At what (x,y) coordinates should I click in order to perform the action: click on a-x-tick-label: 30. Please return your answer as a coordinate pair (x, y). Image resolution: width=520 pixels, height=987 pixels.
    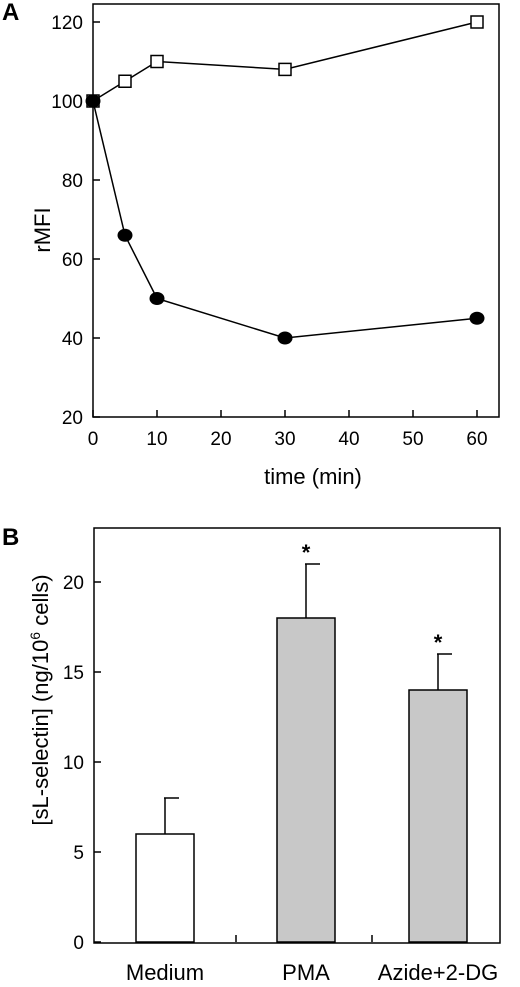
    Looking at the image, I should click on (284, 439).